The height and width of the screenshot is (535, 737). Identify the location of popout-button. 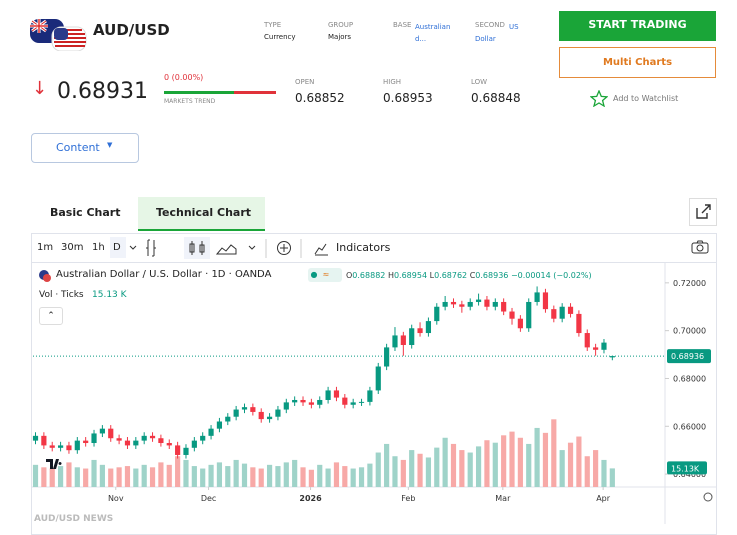
(703, 212).